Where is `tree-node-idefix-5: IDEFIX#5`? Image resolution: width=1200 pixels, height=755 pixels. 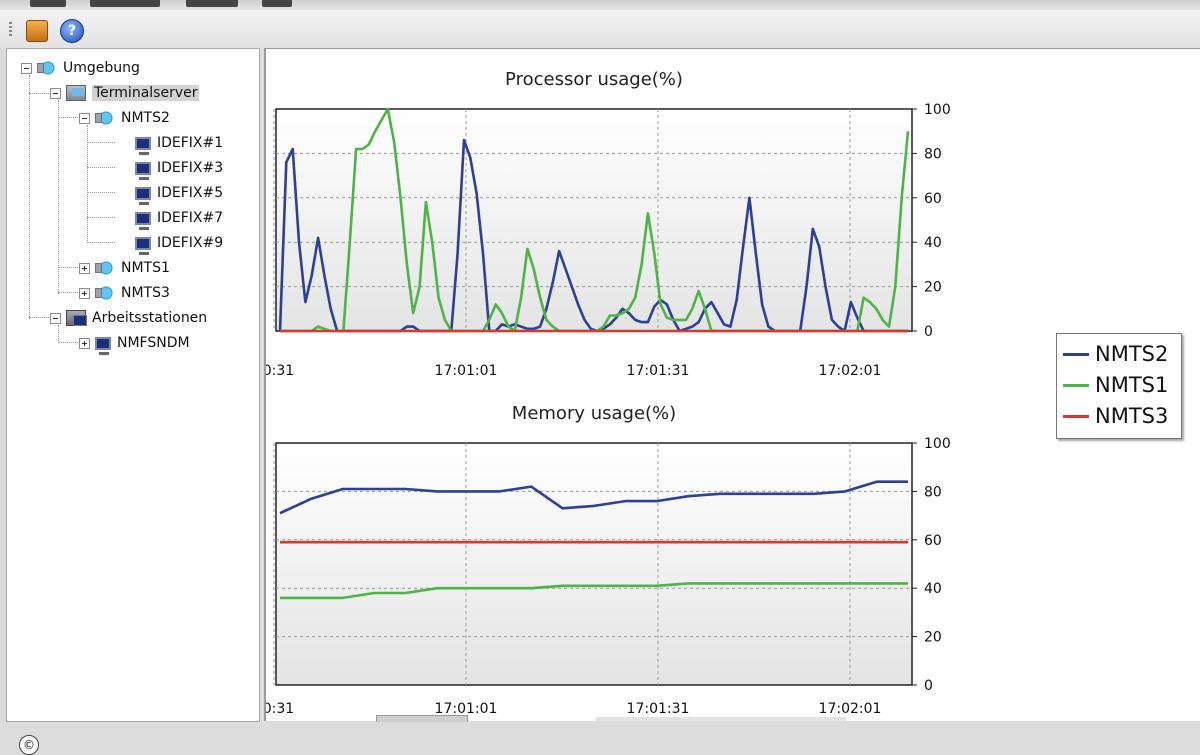
tree-node-idefix-5: IDEFIX#5 is located at coordinates (179, 193).